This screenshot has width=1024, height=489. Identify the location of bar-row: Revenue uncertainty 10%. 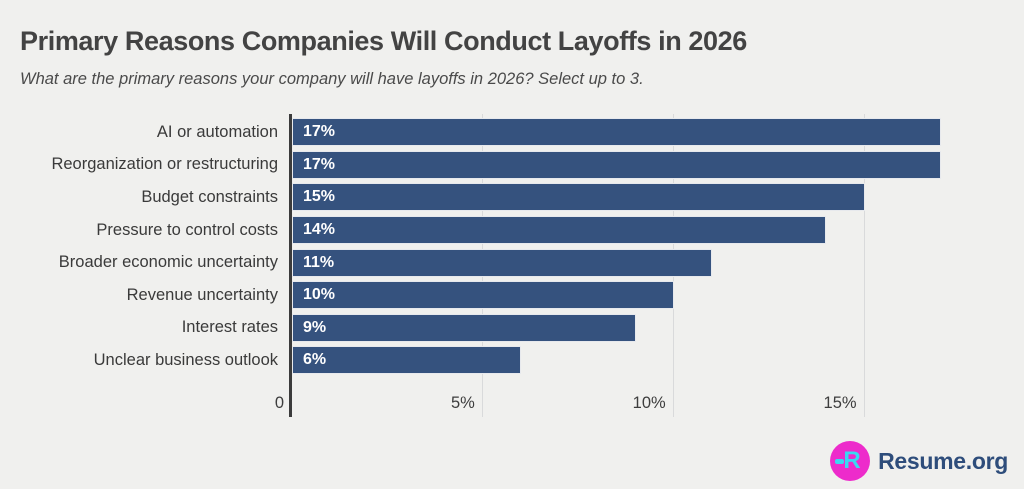
(480, 295).